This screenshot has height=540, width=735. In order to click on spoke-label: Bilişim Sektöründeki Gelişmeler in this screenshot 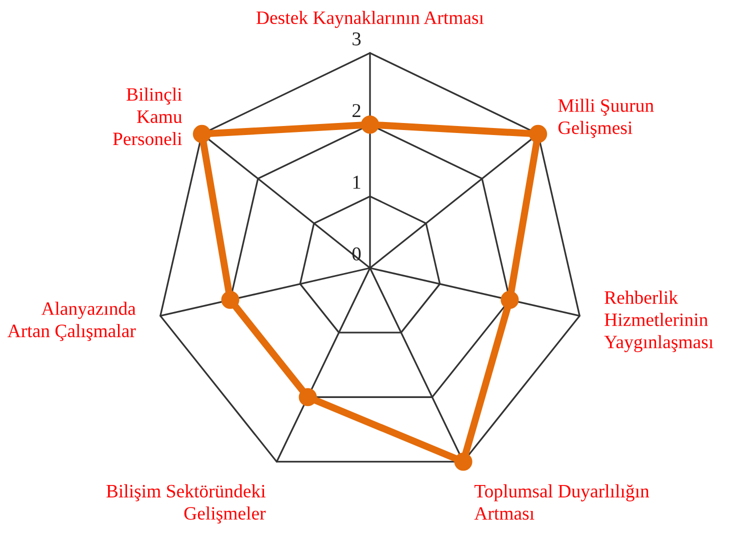, I will do `click(186, 504)`.